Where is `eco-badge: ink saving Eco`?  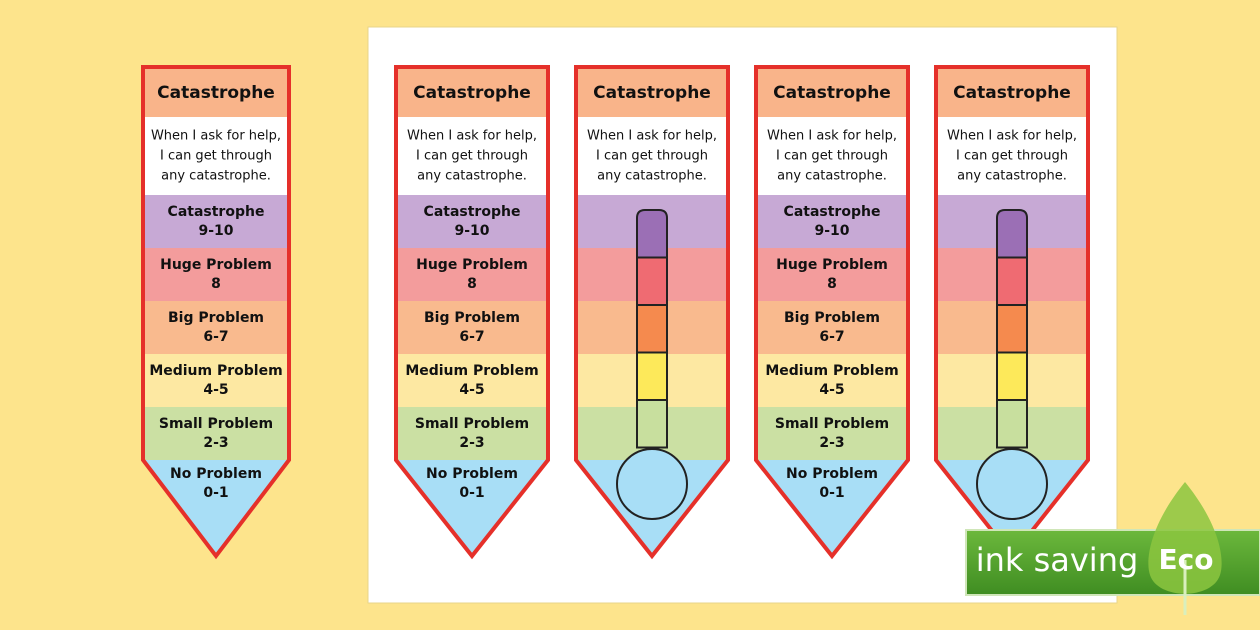
eco-badge: ink saving Eco is located at coordinates (1112, 548).